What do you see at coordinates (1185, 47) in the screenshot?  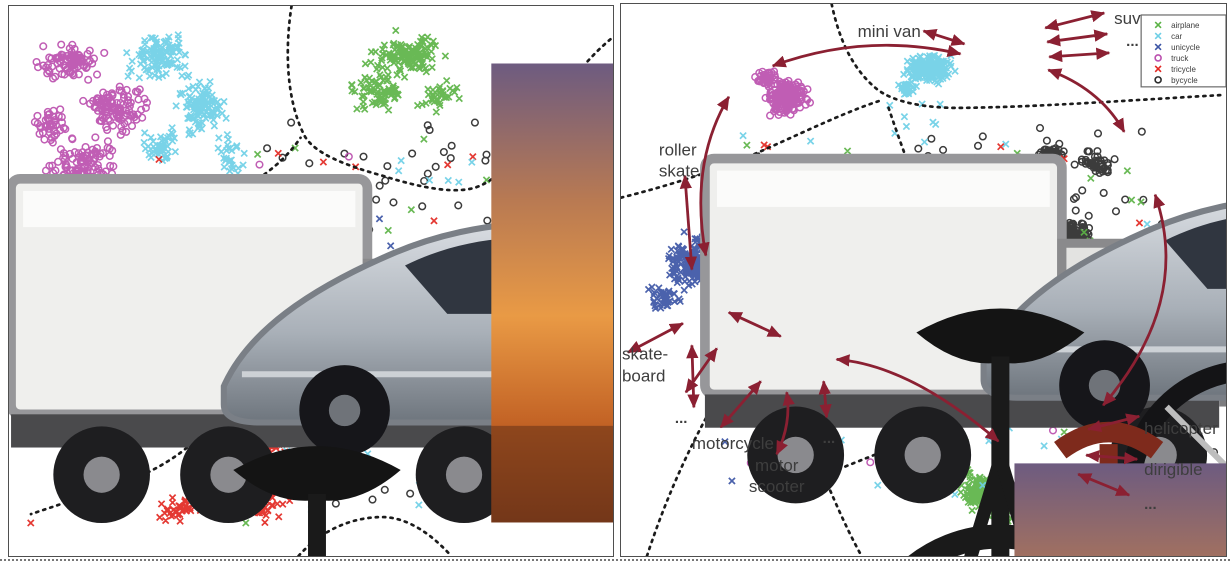 I see `legend-label-unicycle: unicycle` at bounding box center [1185, 47].